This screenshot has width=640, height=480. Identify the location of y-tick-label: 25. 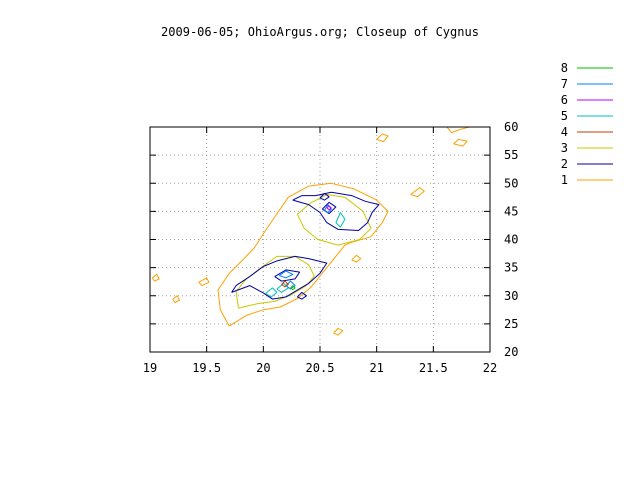
(511, 324).